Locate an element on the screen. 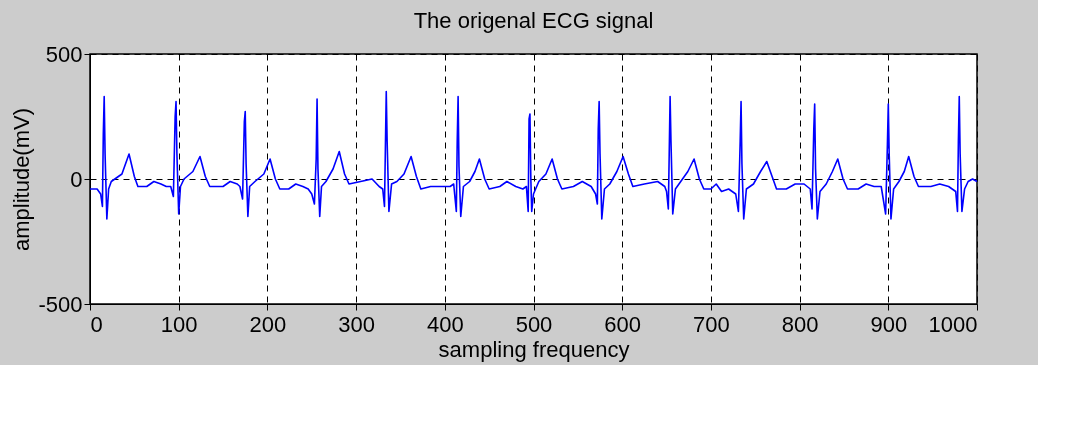 The height and width of the screenshot is (434, 1087). x-tick-label: 400 is located at coordinates (445, 324).